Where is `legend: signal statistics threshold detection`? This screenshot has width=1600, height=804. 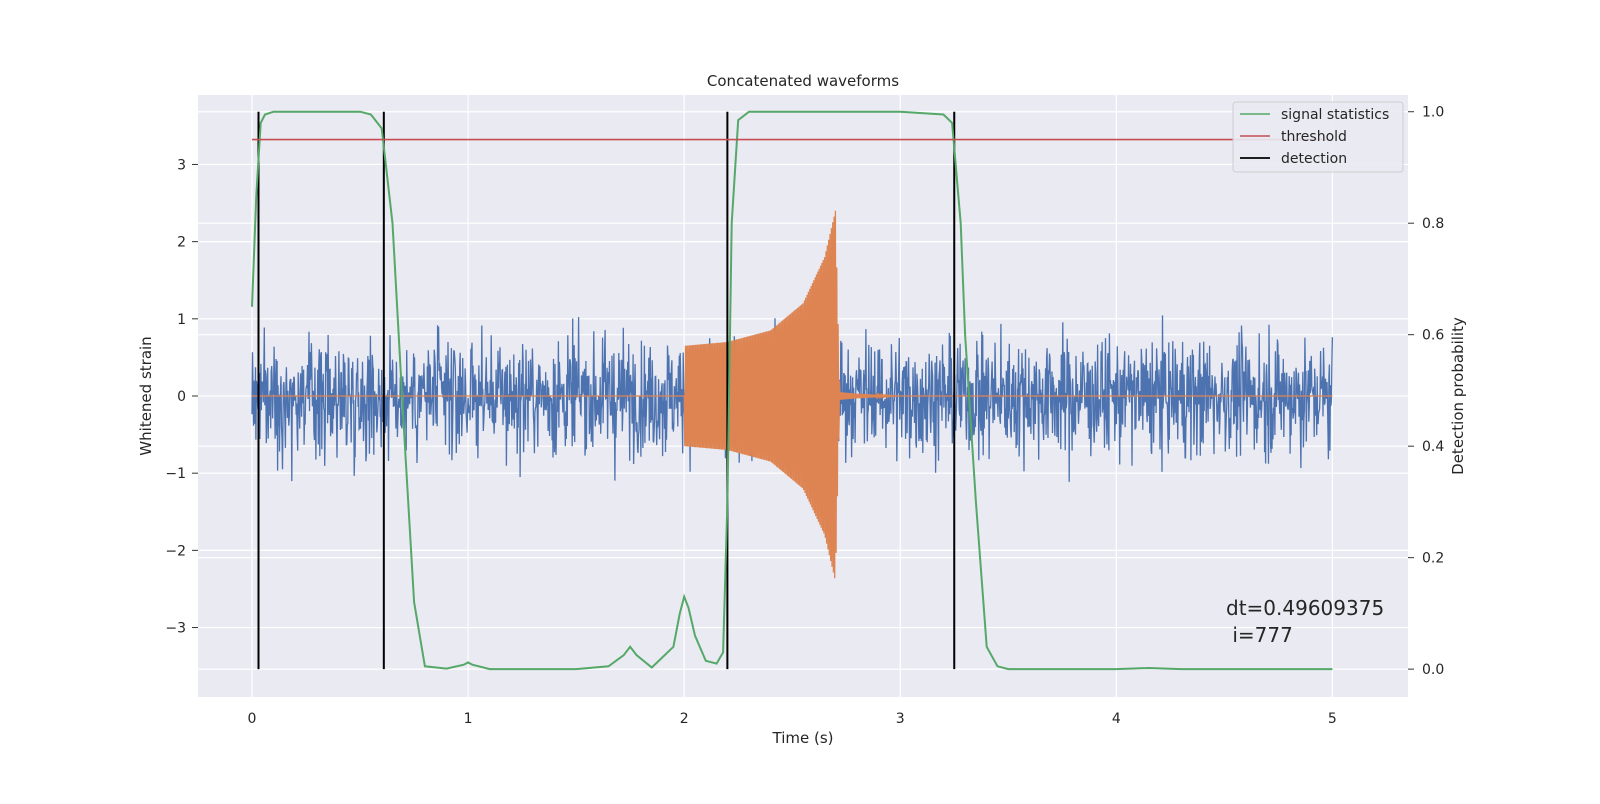 legend: signal statistics threshold detection is located at coordinates (1318, 137).